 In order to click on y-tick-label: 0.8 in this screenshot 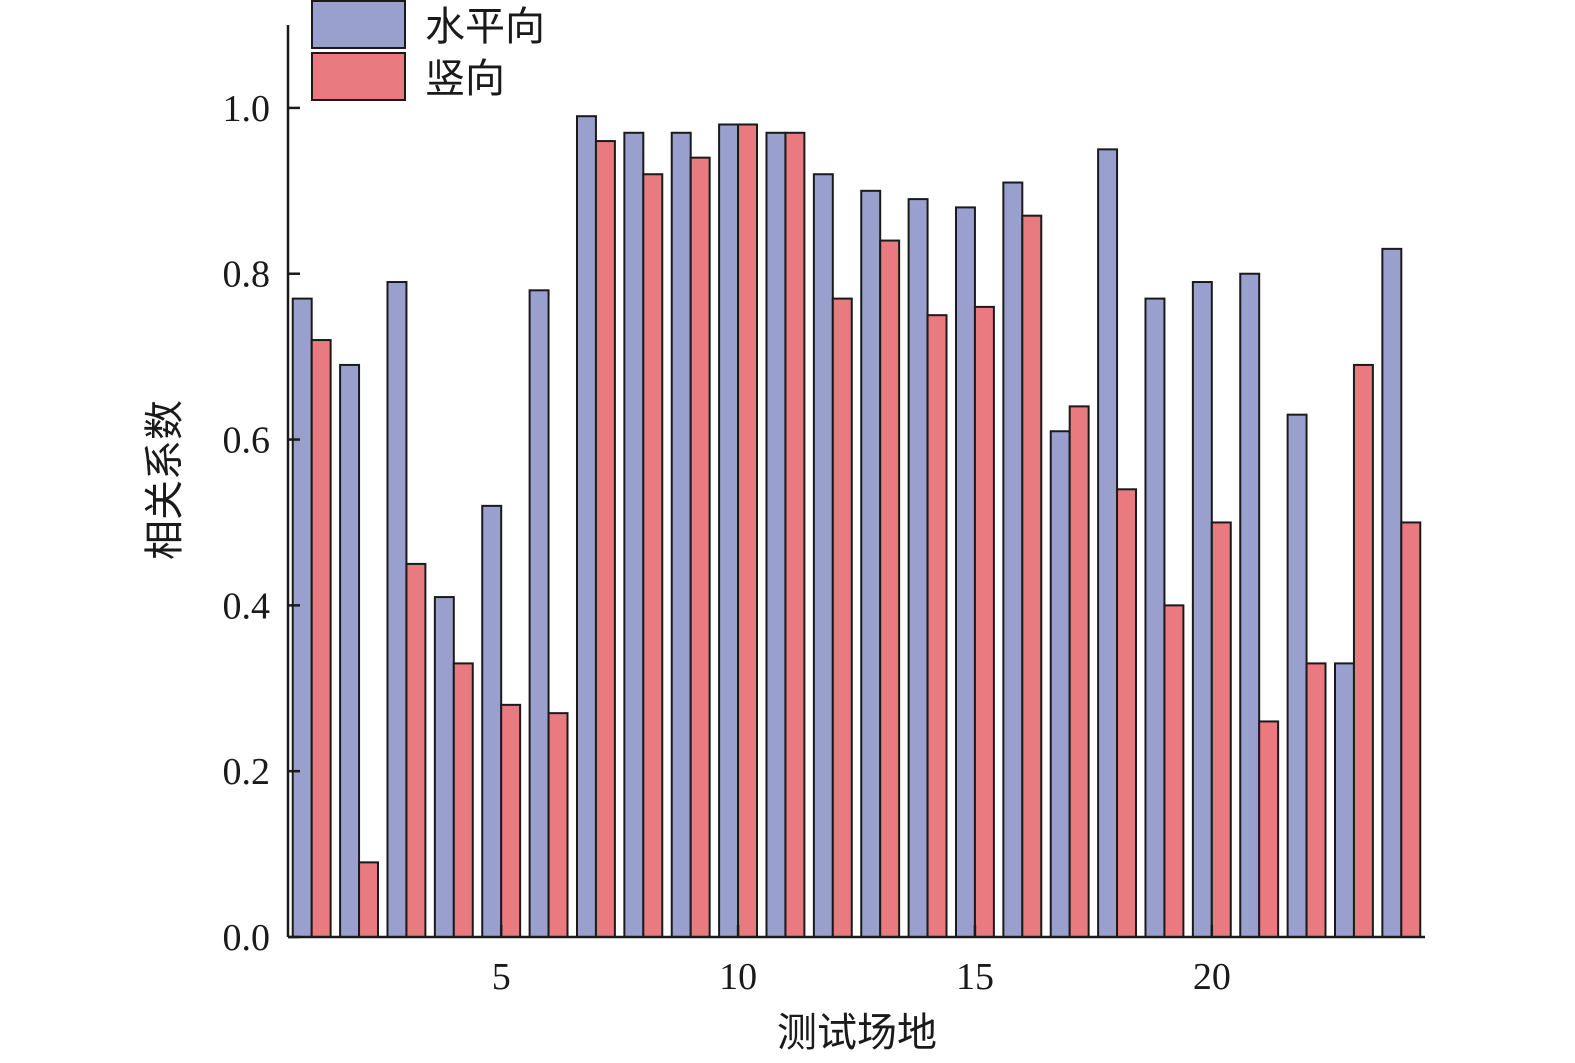, I will do `click(247, 275)`.